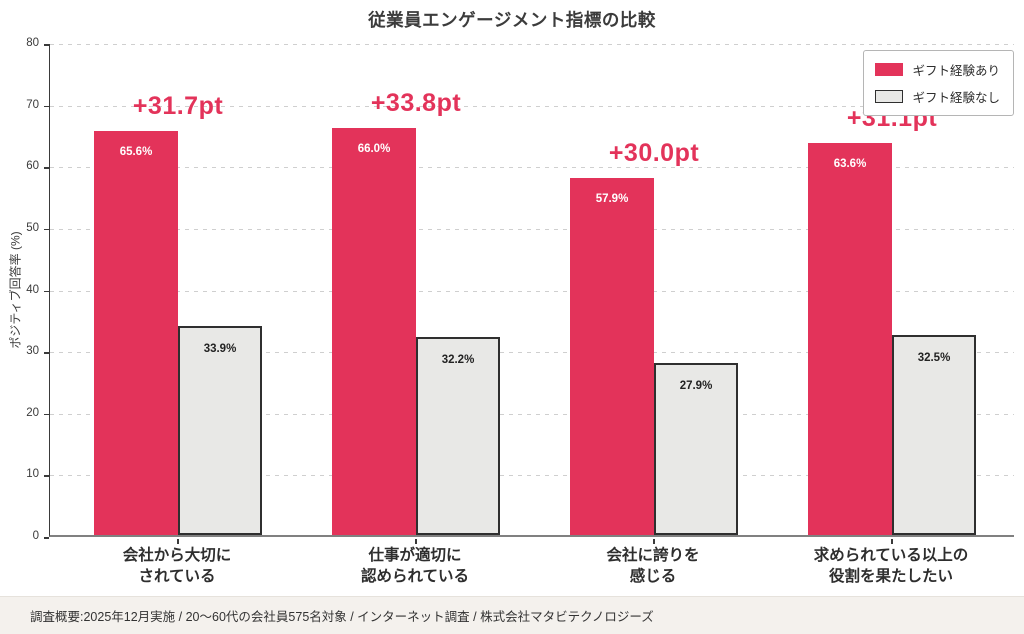 Image resolution: width=1024 pixels, height=634 pixels. I want to click on diff-label-1: +33.8pt, so click(416, 103).